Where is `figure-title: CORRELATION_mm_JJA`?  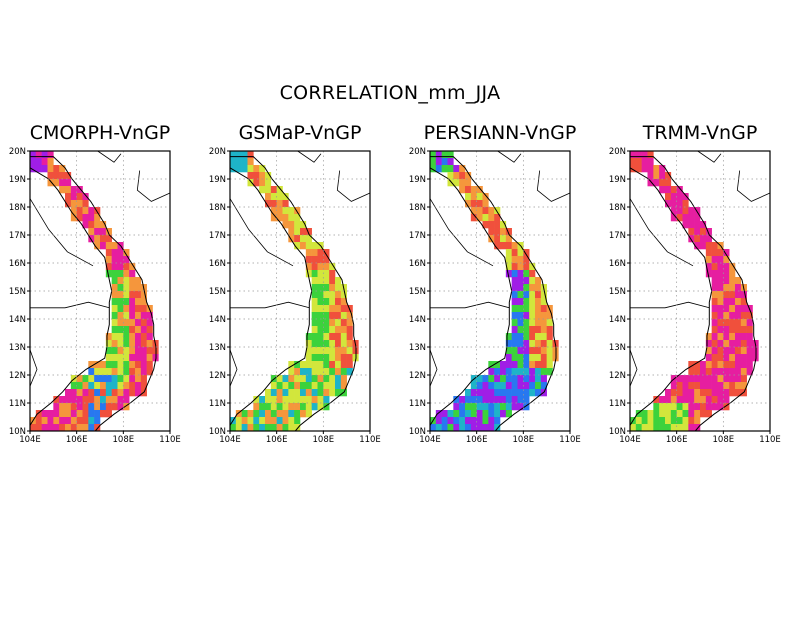
figure-title: CORRELATION_mm_JJA is located at coordinates (390, 93).